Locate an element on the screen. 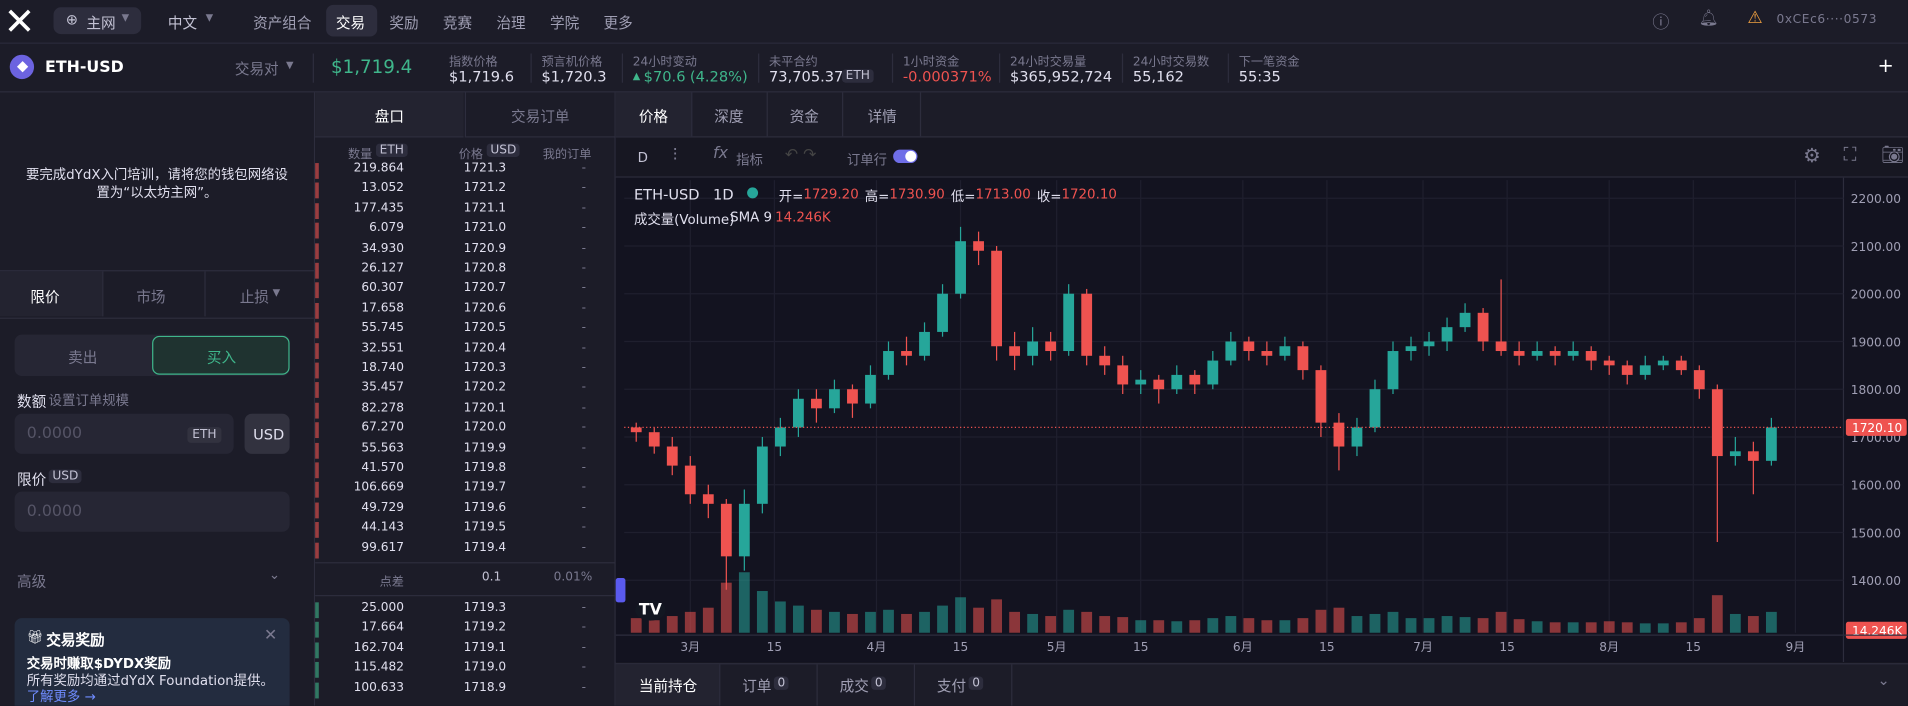 Image resolution: width=1908 pixels, height=706 pixels. row-size: 67.270 is located at coordinates (382, 428).